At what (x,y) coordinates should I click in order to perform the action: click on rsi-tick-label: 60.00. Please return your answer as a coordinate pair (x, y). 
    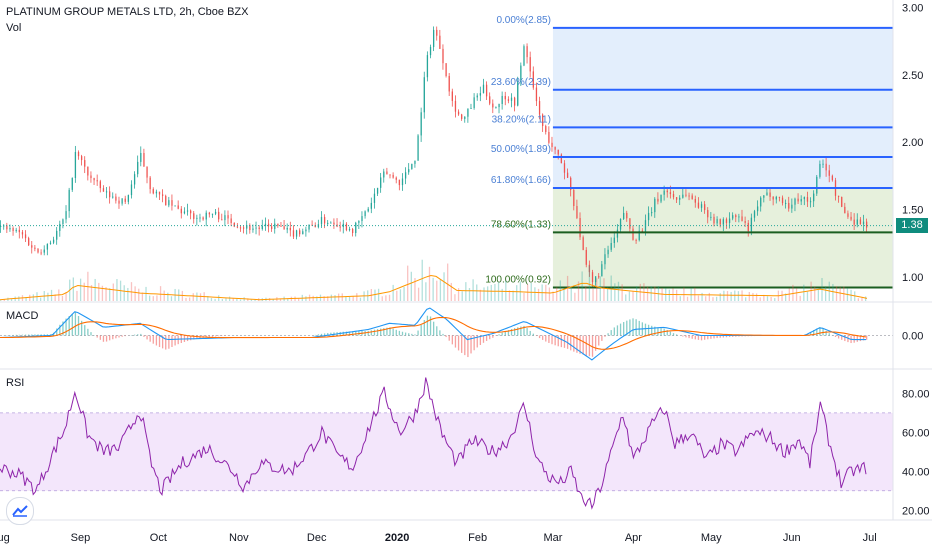
    Looking at the image, I should click on (916, 433).